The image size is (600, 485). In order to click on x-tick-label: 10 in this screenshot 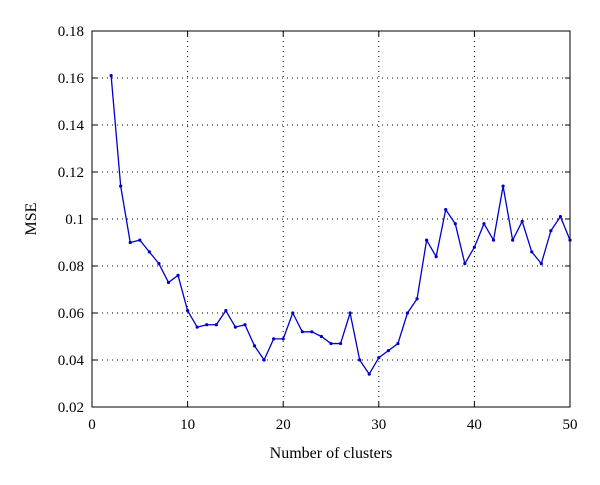, I will do `click(187, 425)`.